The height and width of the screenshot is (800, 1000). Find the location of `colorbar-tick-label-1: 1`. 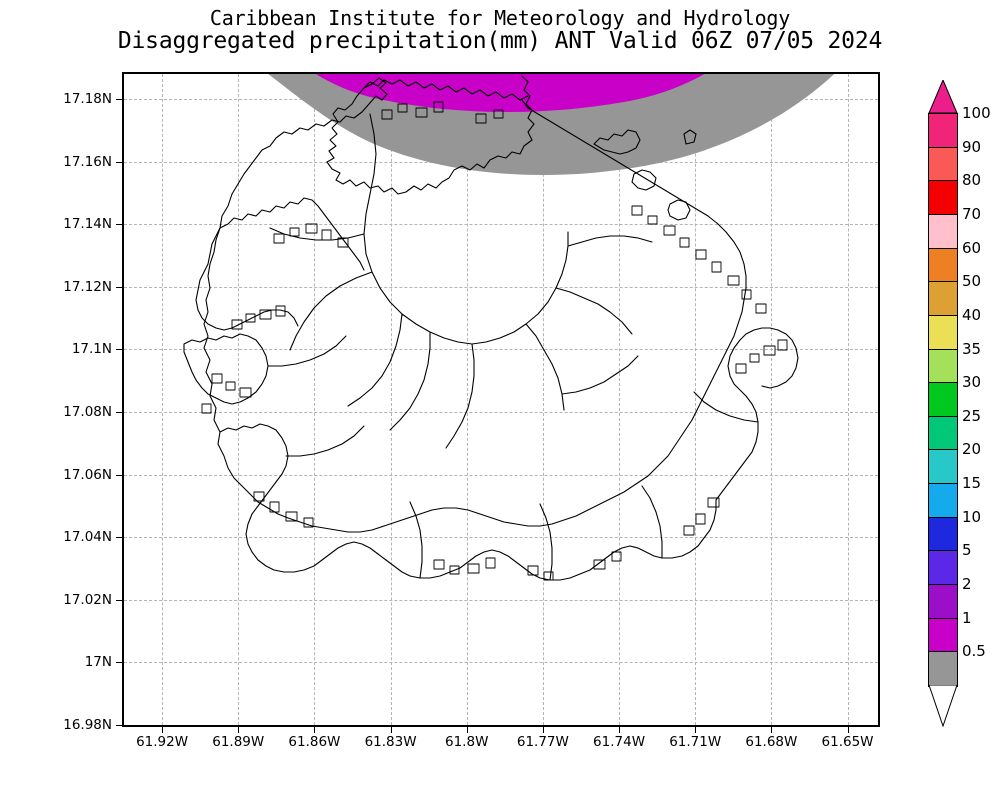

colorbar-tick-label-1: 1 is located at coordinates (967, 617).